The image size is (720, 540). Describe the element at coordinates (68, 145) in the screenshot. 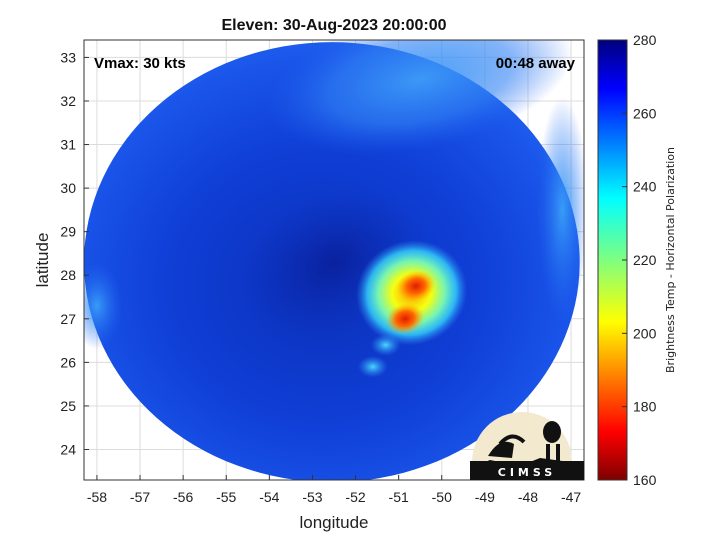

I see `y-tick-label: 31` at that location.